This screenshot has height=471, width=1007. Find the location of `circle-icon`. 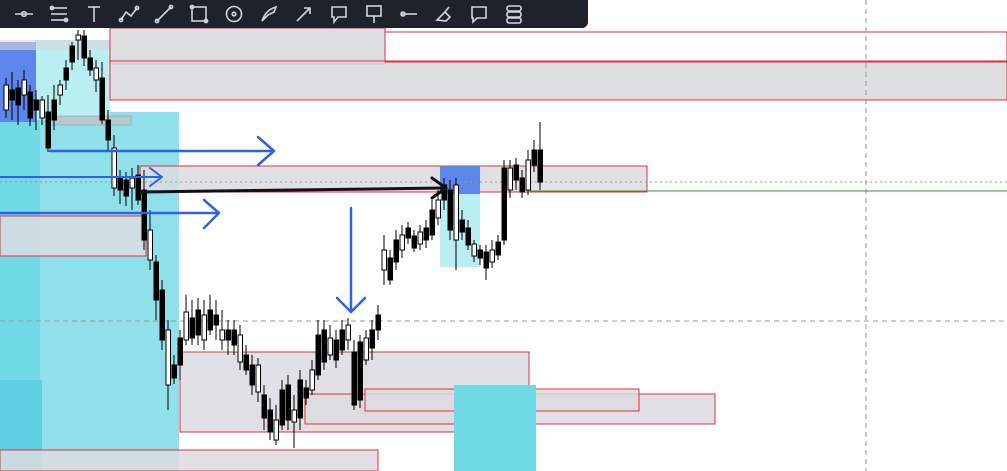

circle-icon is located at coordinates (233, 14).